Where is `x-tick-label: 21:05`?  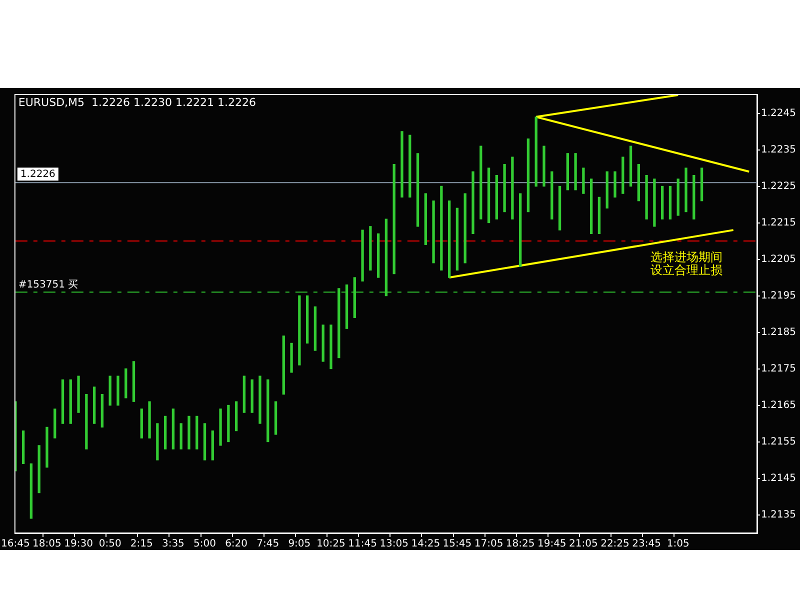
x-tick-label: 21:05 is located at coordinates (583, 544).